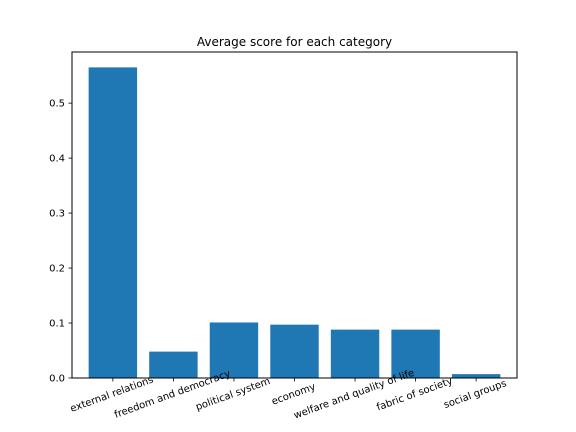 The image size is (576, 432). I want to click on x-tick-label-3: economy, so click(293, 395).